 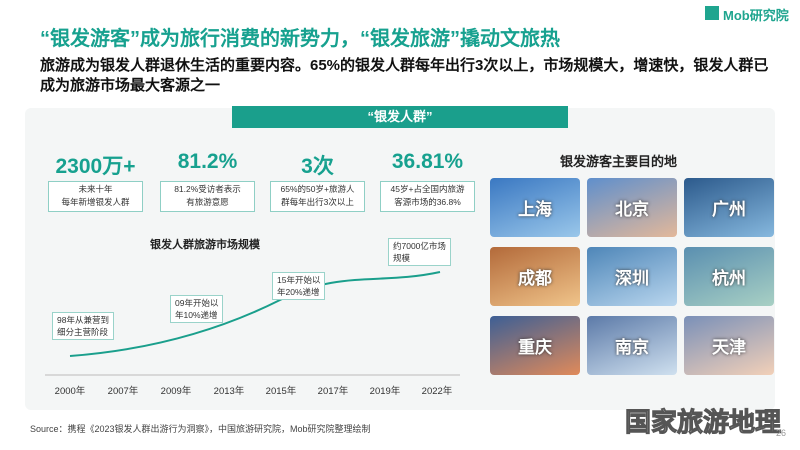 I want to click on stat-text: 45岁+占全国内旅游, so click(x=427, y=189).